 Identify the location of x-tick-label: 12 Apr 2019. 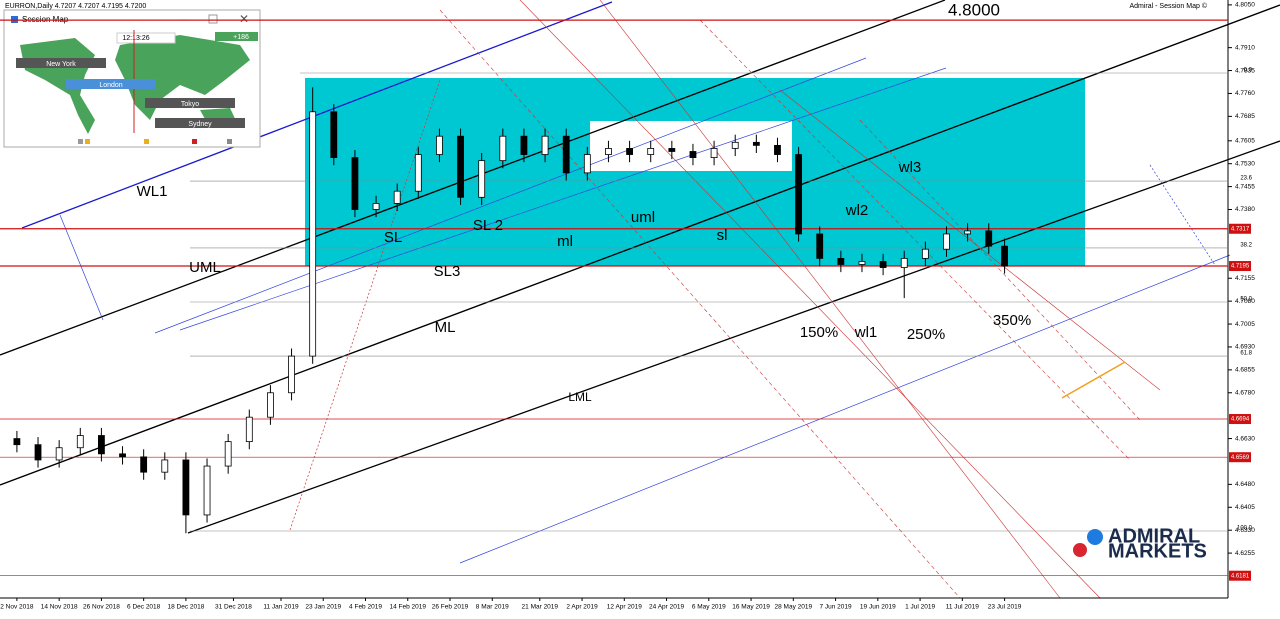
(624, 607).